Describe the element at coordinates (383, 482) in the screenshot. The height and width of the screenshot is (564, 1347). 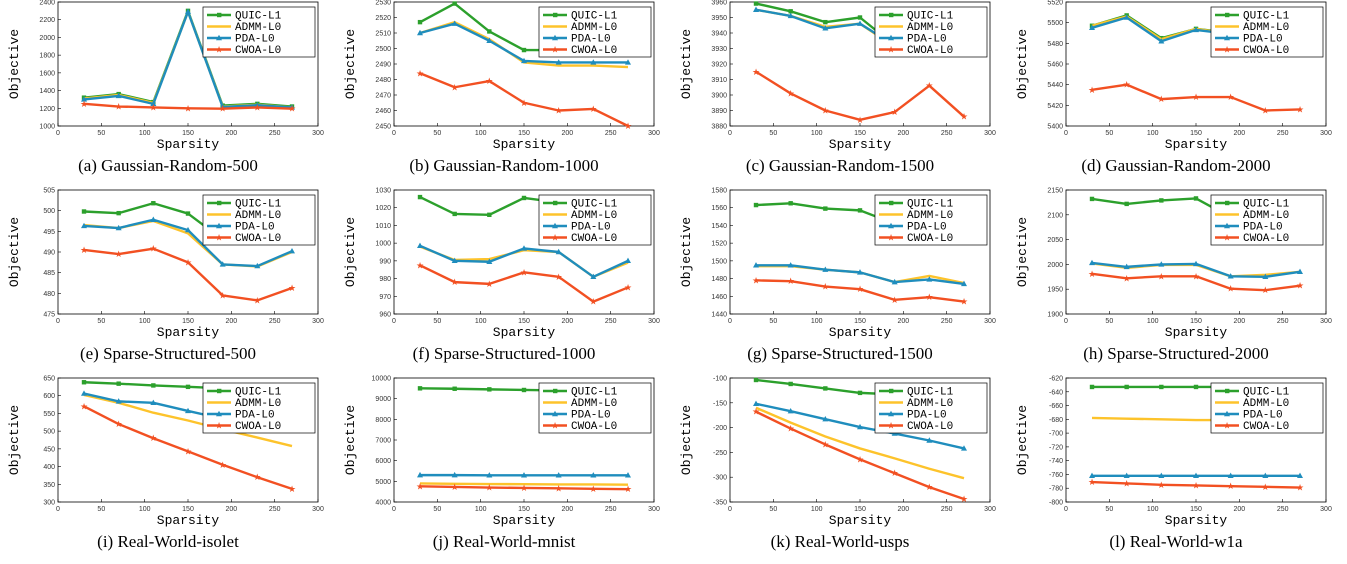
I see `y-tick-label: 5000` at that location.